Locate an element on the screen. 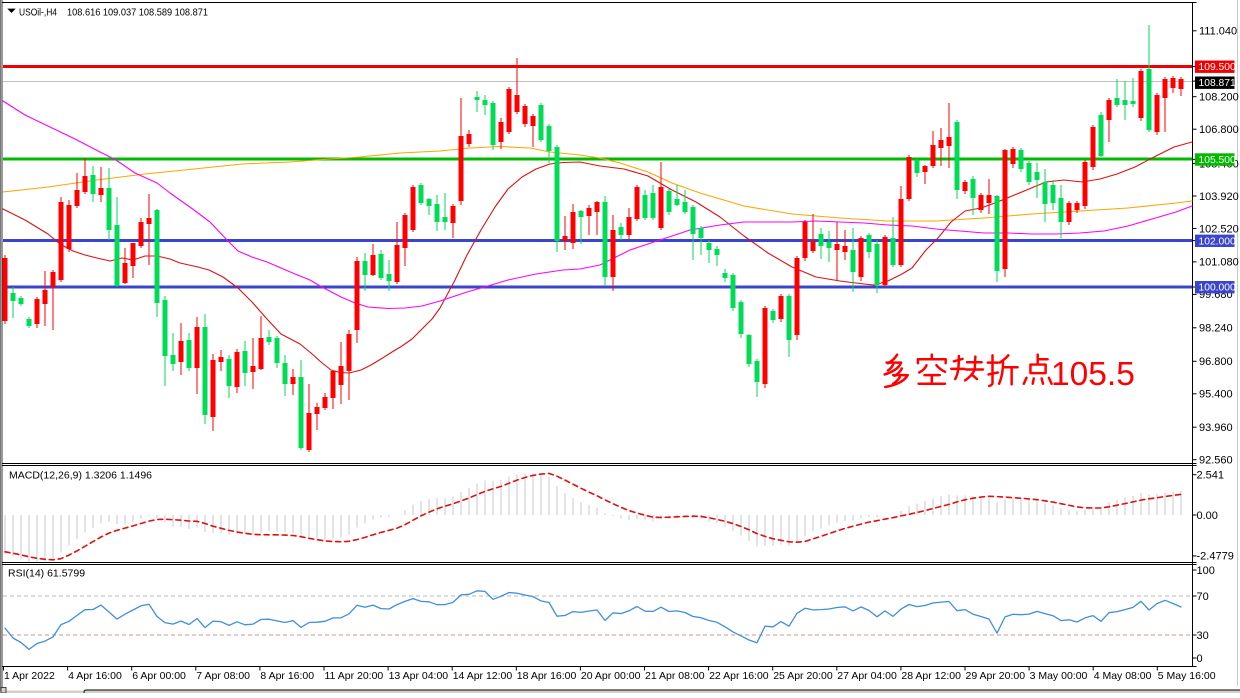 This screenshot has width=1240, height=698. svg-text: 29 Apr 20:00 is located at coordinates (996, 676).